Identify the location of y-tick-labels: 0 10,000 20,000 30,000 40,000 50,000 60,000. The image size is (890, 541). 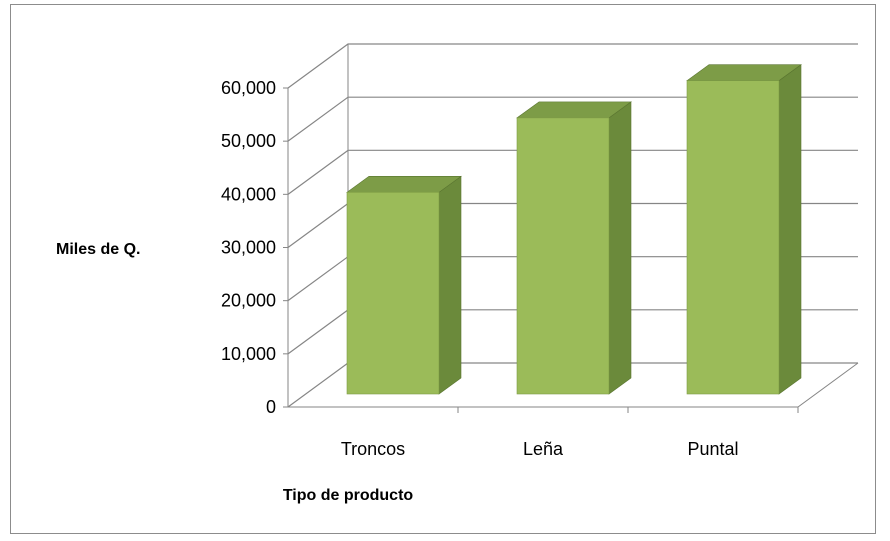
(248, 247).